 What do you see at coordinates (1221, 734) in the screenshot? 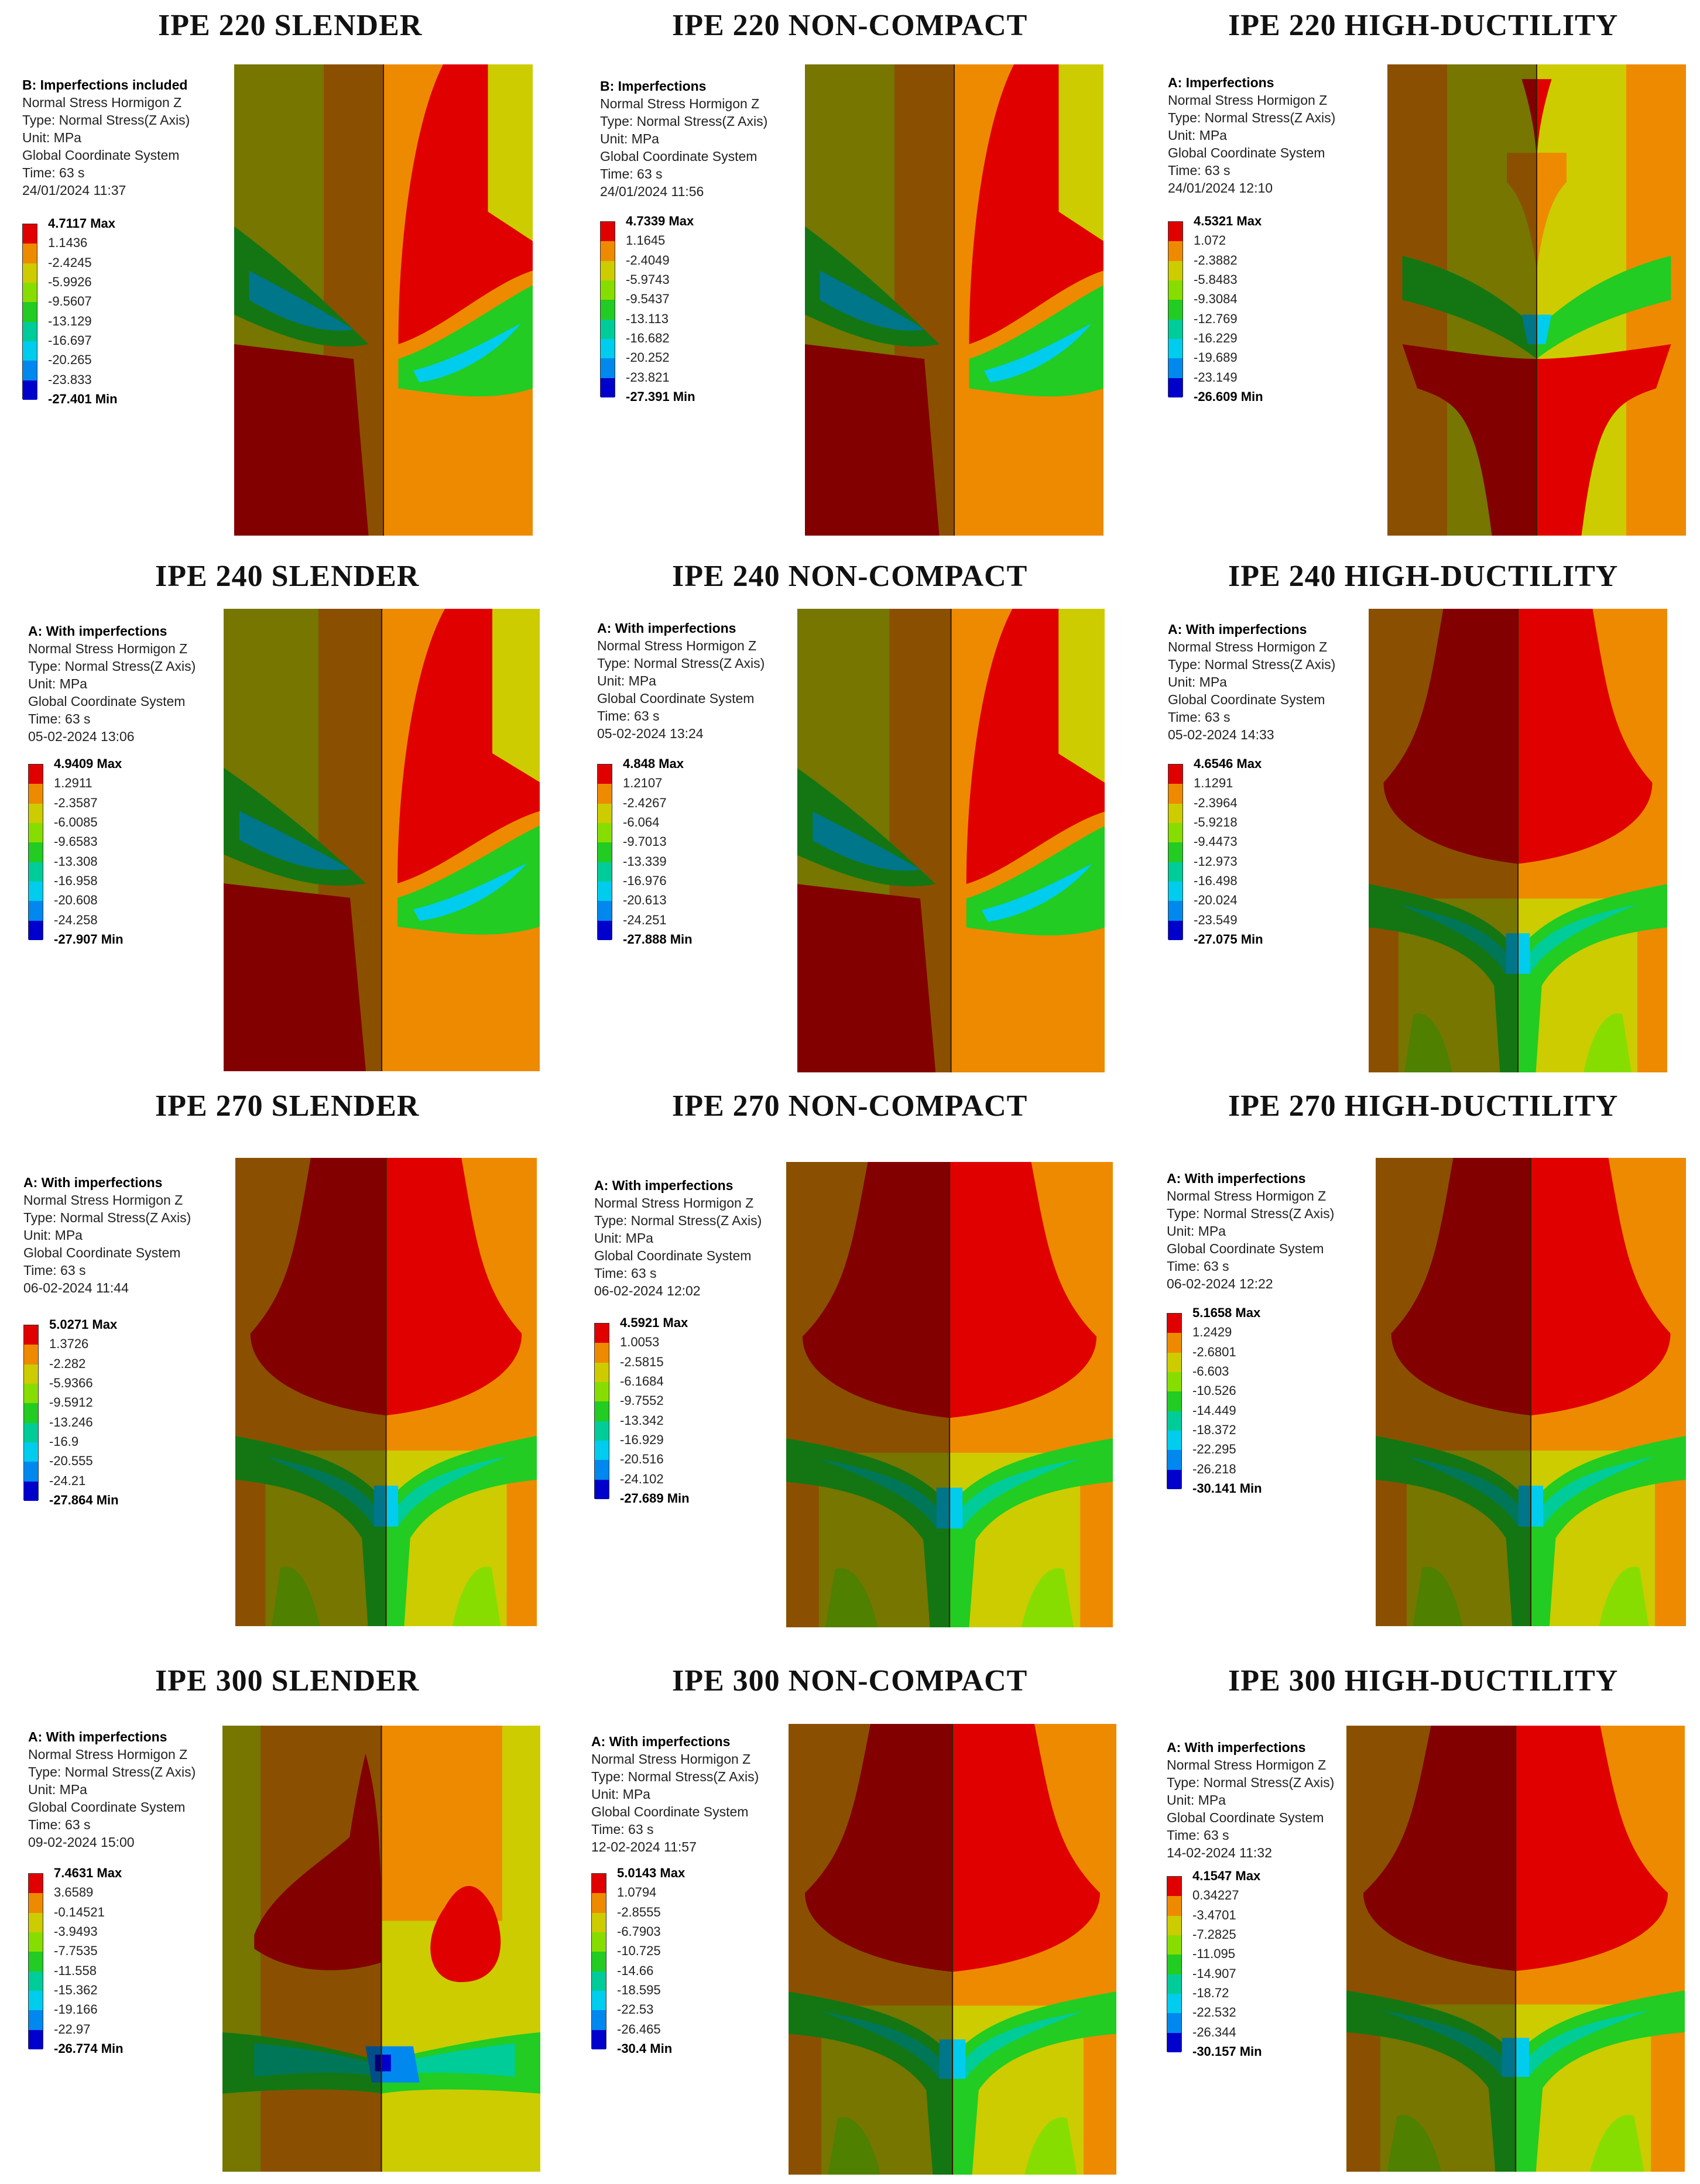
I see `panel-5-info-line: 05-02-2024 14:33` at bounding box center [1221, 734].